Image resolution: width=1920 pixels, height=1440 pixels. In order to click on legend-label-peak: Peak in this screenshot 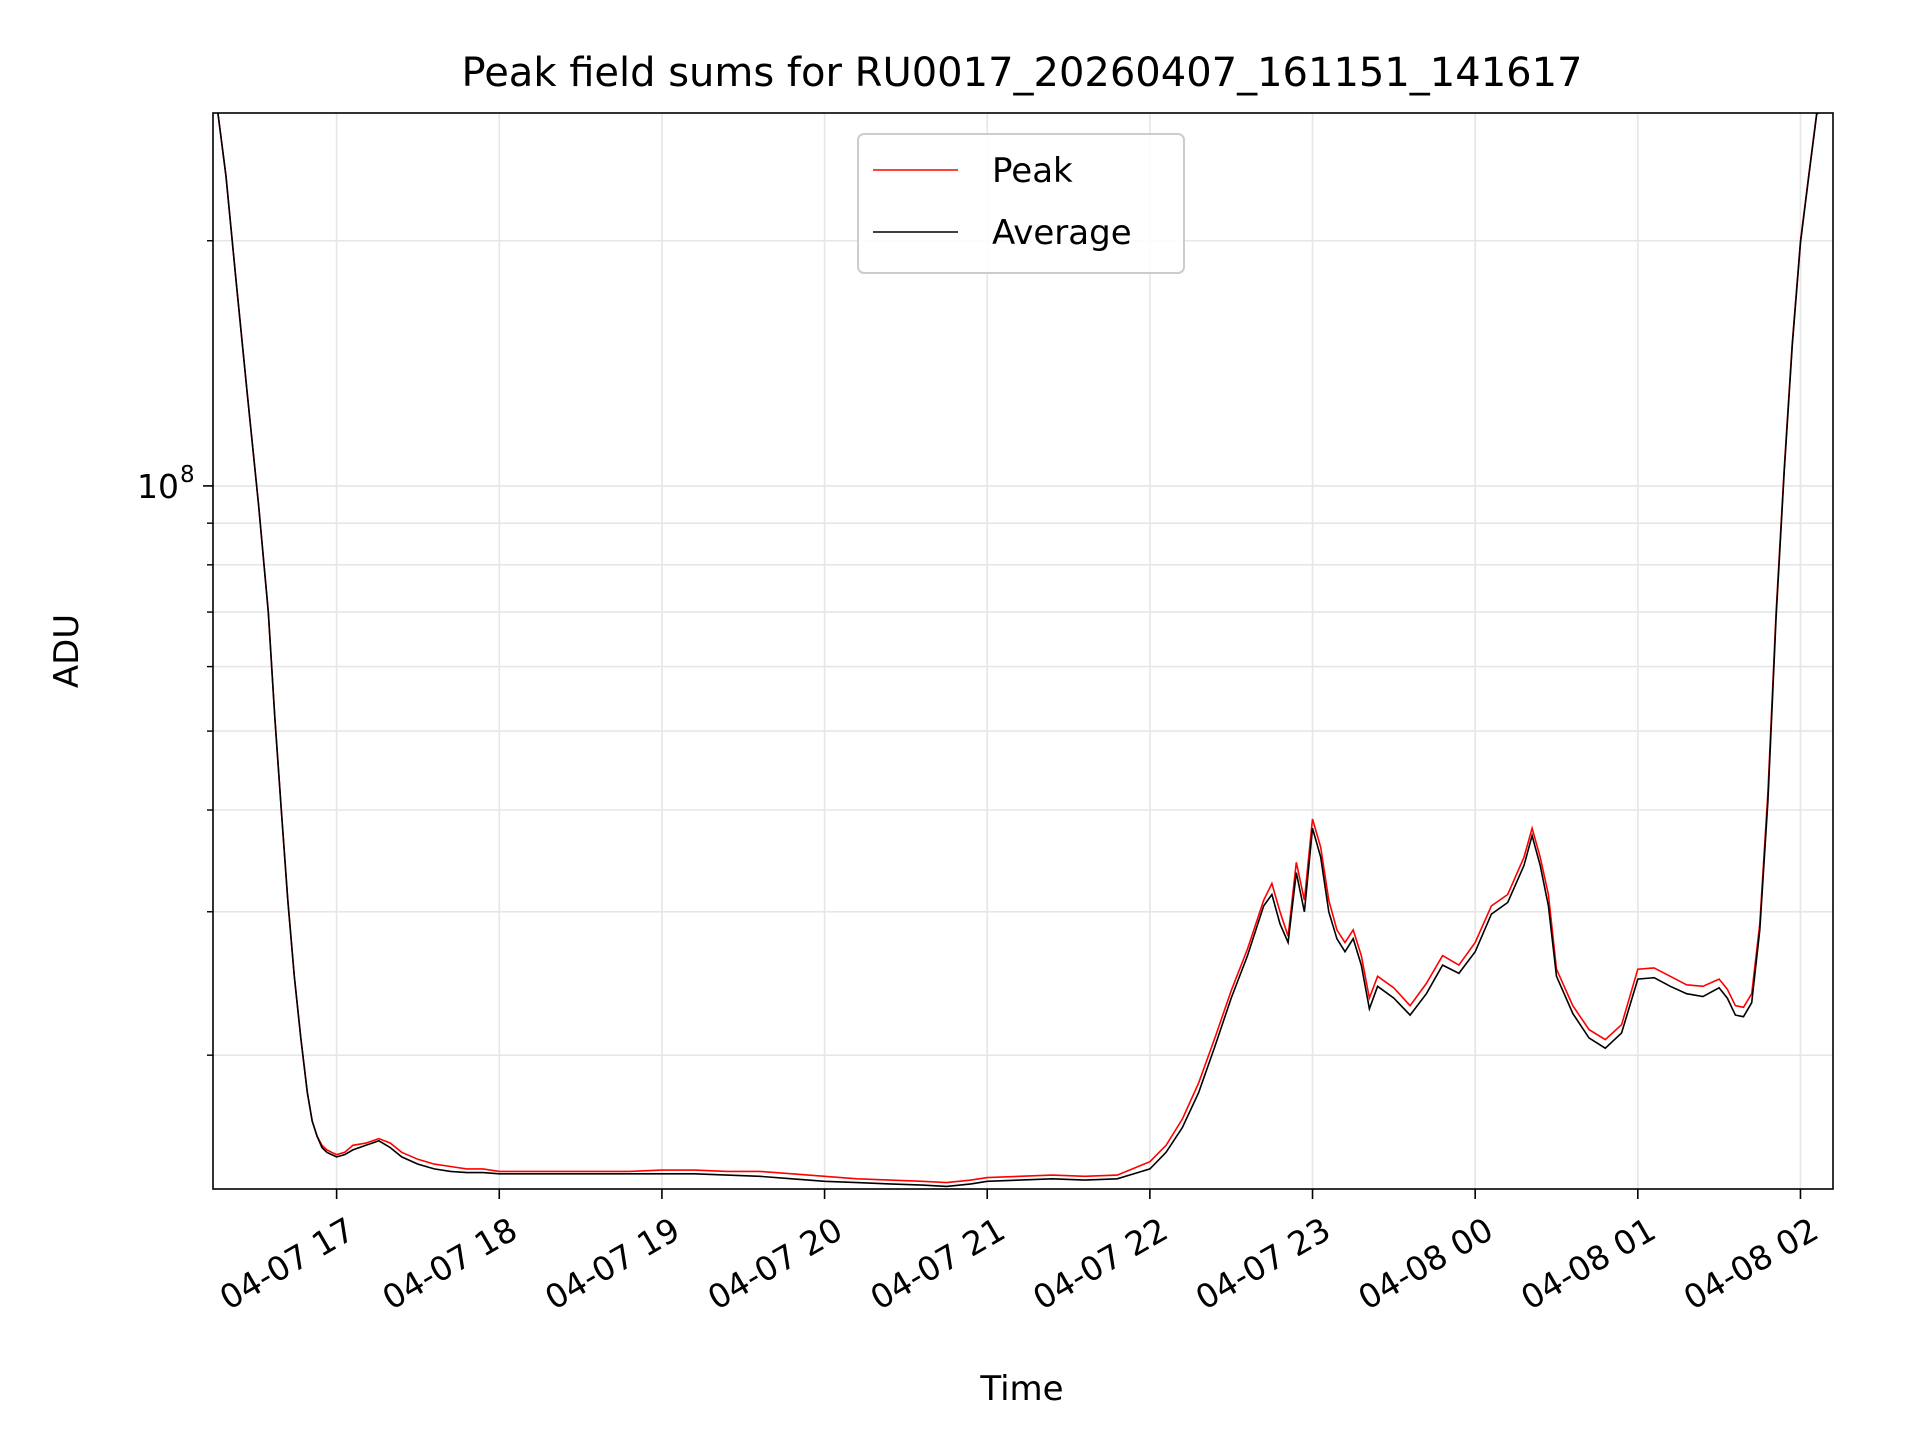, I will do `click(1032, 171)`.